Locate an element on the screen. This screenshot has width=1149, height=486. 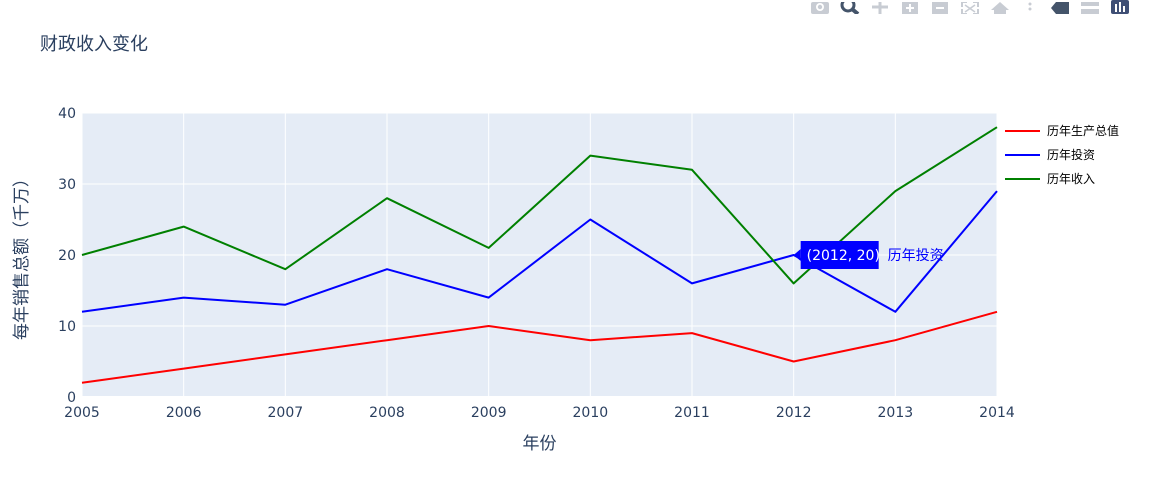
legend-item: 历年投资 is located at coordinates (1050, 154).